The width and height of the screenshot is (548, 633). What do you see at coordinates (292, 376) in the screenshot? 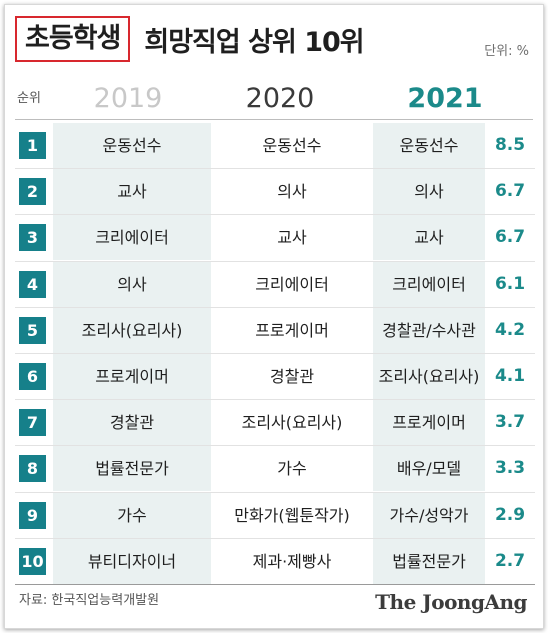
I see `job-2020: 경찰관` at bounding box center [292, 376].